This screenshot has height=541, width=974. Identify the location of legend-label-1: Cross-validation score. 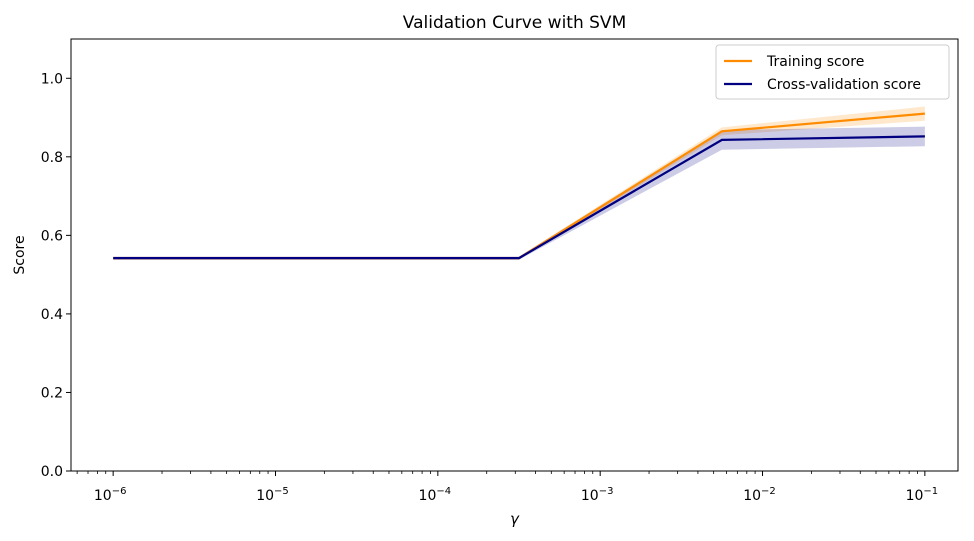
(844, 85).